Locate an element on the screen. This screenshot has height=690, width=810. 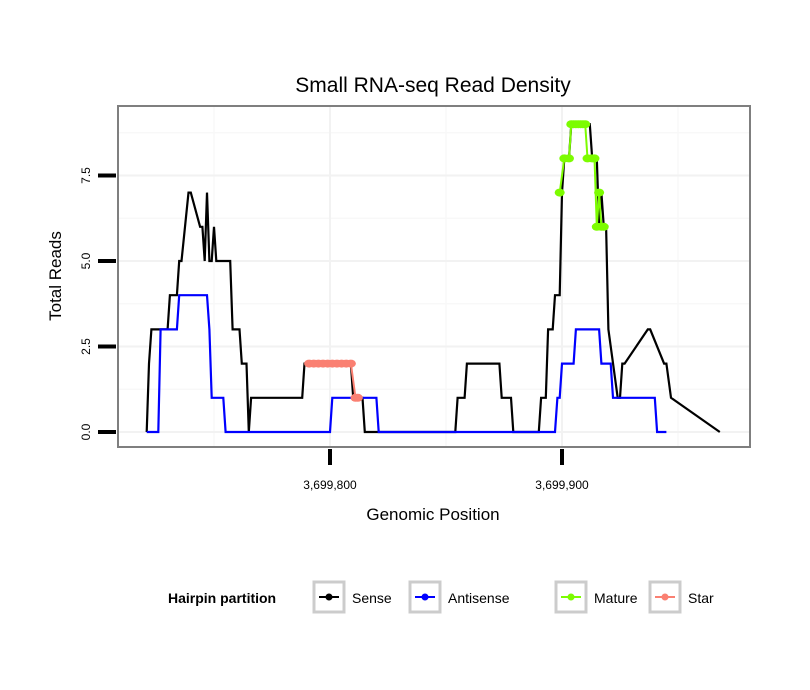
y-tick-label: 2.5 is located at coordinates (86, 346).